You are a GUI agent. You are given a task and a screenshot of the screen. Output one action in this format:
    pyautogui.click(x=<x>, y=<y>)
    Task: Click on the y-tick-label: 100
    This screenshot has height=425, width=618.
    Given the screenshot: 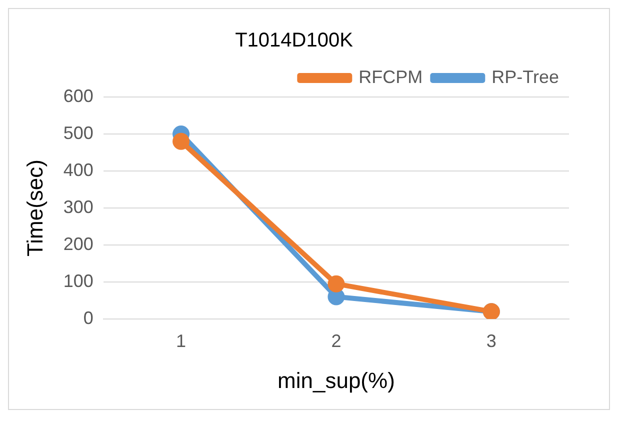 What is the action you would take?
    pyautogui.click(x=78, y=280)
    